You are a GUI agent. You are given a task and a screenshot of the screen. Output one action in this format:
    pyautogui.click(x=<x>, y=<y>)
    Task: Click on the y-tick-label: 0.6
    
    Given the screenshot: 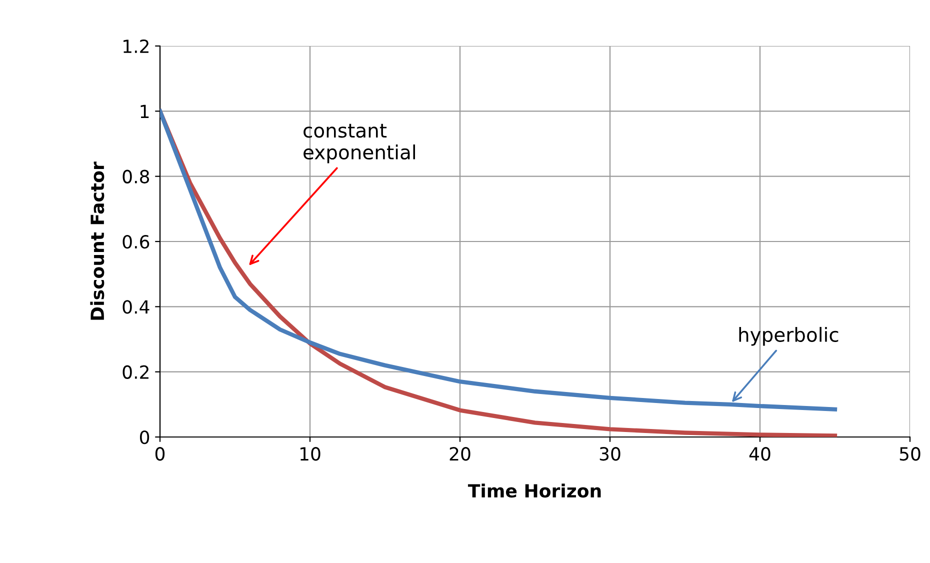 What is the action you would take?
    pyautogui.click(x=136, y=241)
    